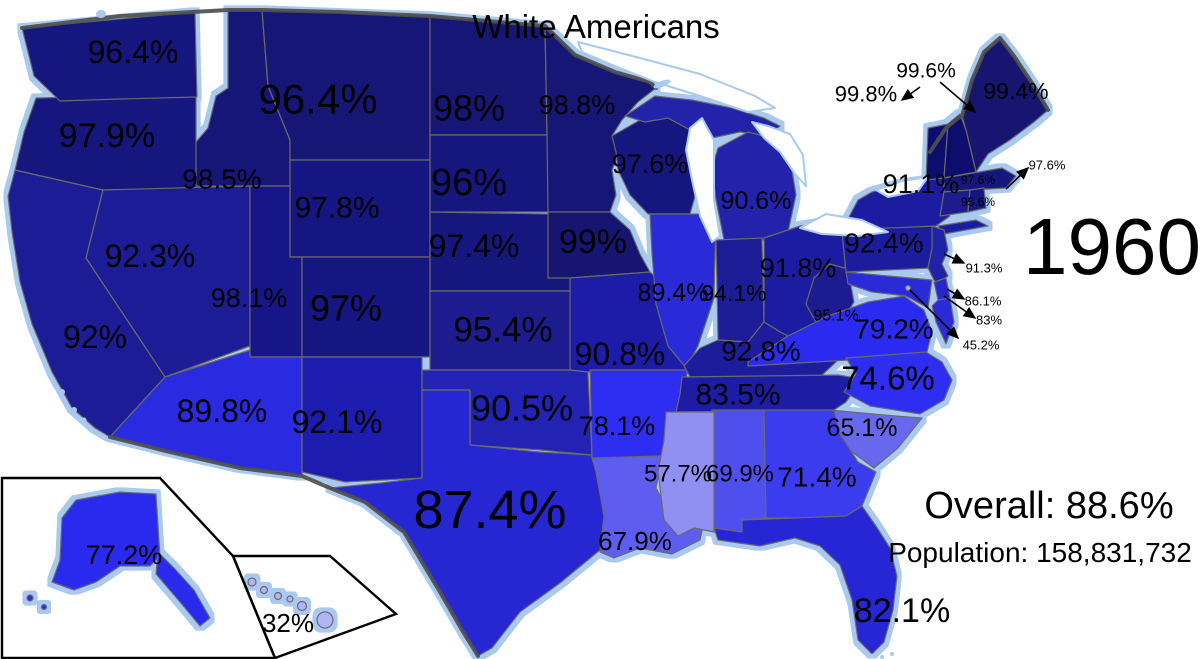 The image size is (1200, 659). I want to click on state-value-label-hi: 32%, so click(288, 623).